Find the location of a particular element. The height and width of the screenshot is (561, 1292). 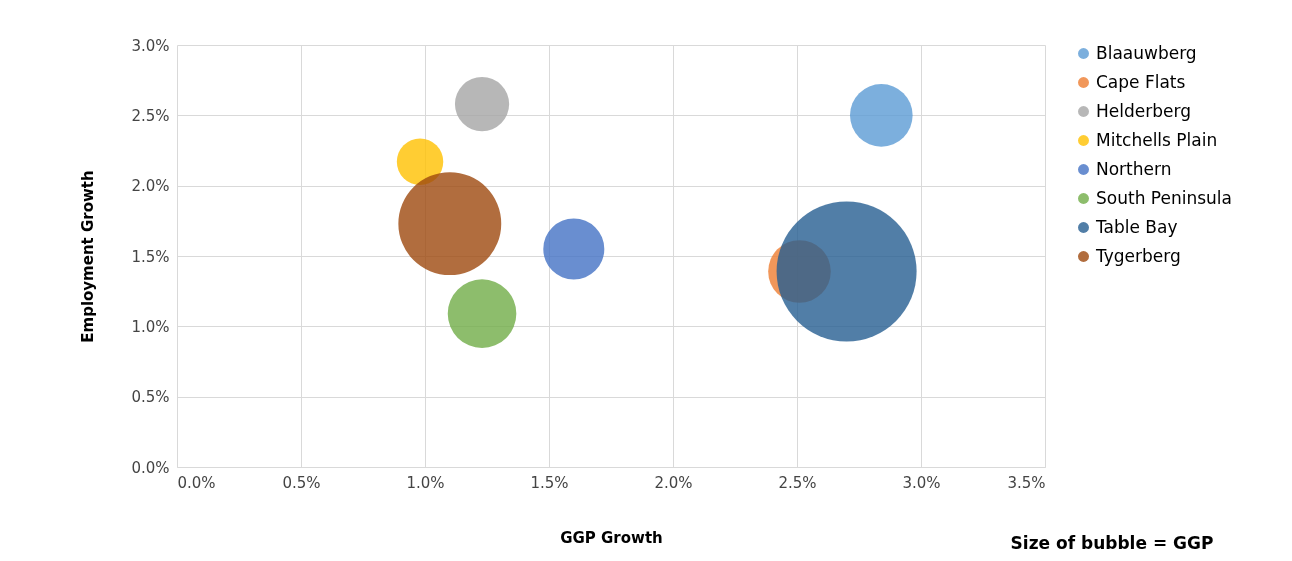

x-tick-label: 0.5% is located at coordinates (301, 482).